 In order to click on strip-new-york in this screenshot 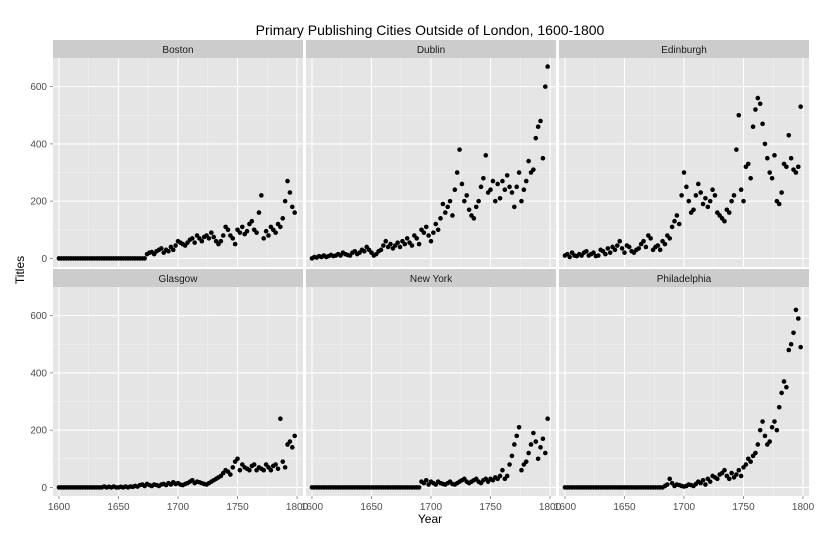, I will do `click(431, 278)`.